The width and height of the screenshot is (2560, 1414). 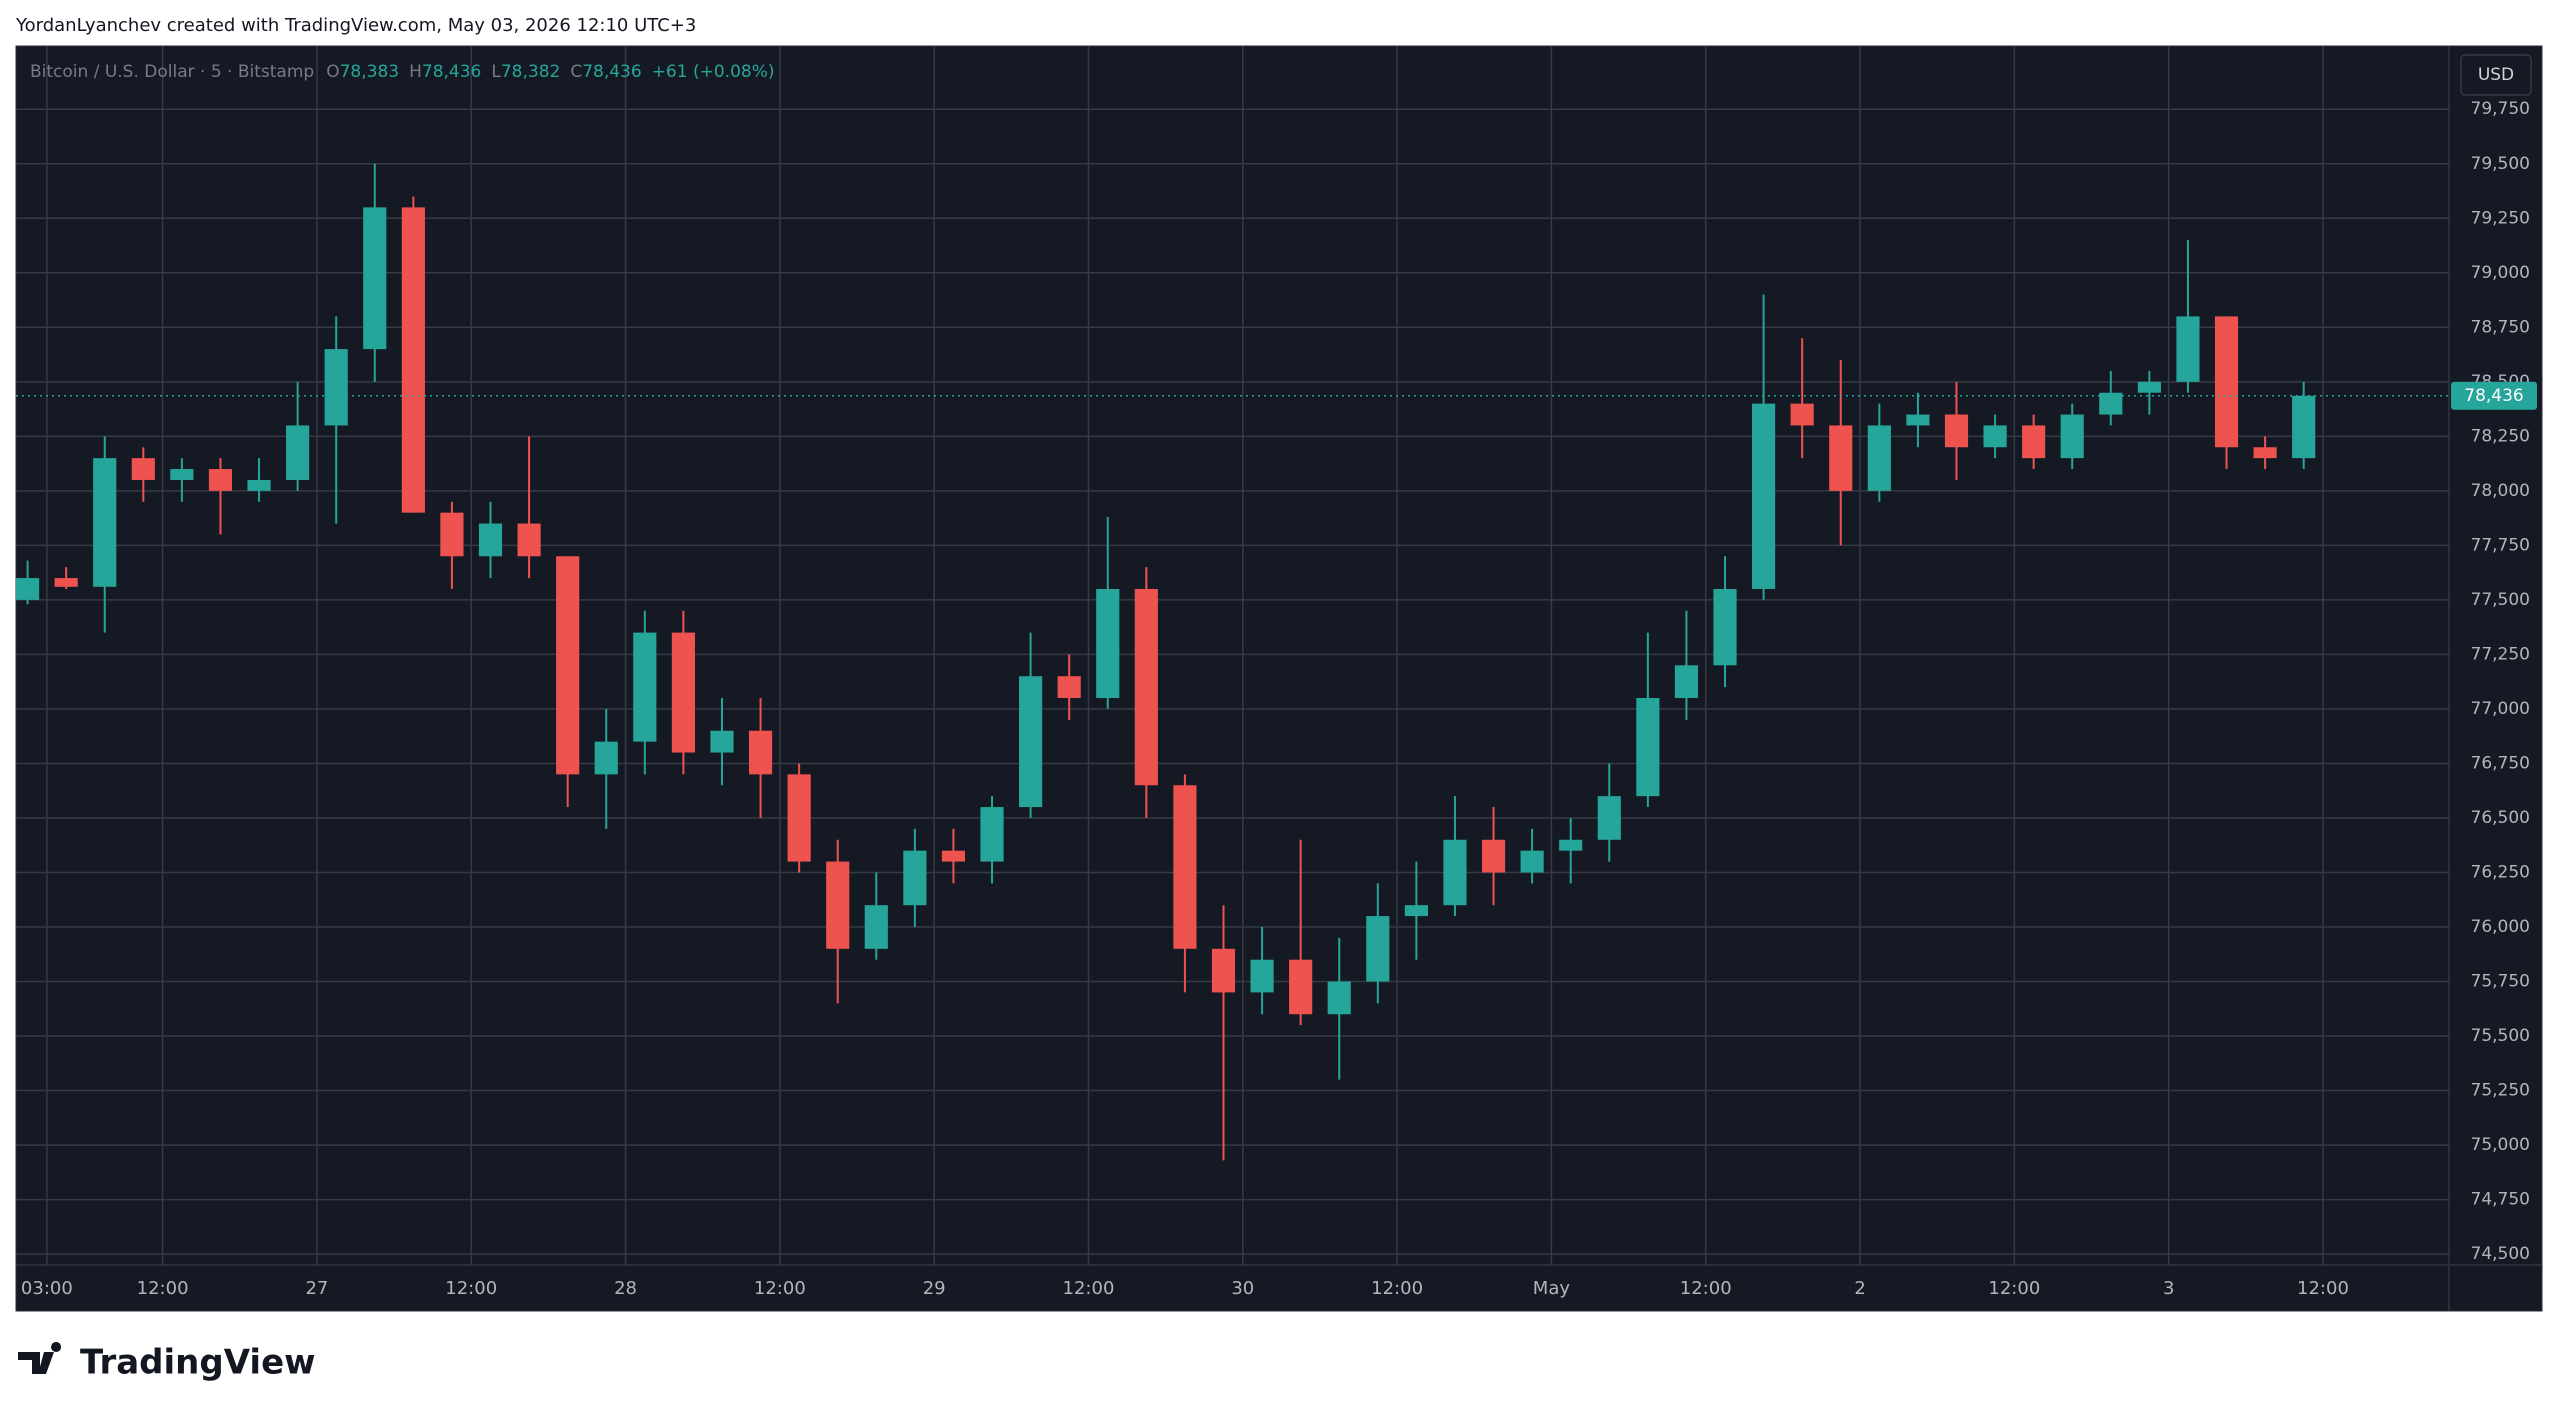 I want to click on x-tick-label: 28, so click(x=625, y=1288).